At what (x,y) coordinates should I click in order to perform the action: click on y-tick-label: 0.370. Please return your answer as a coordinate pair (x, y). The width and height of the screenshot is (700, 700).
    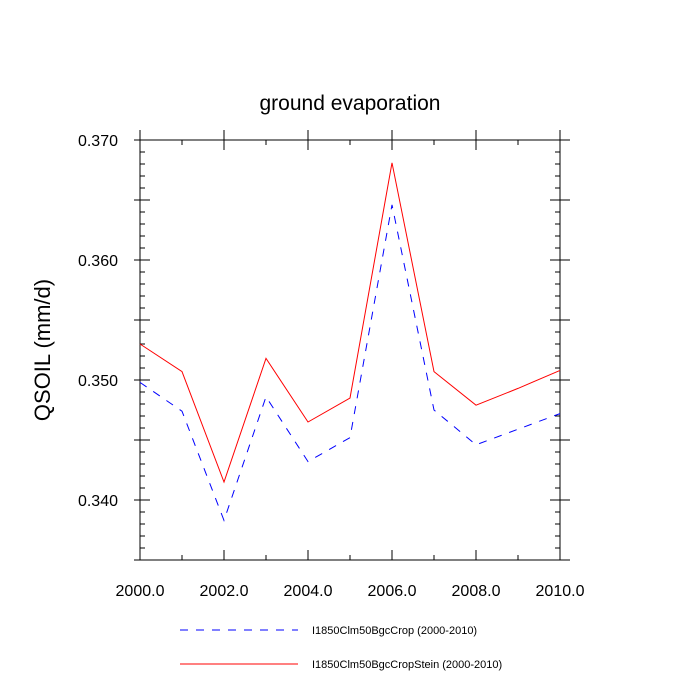
    Looking at the image, I should click on (98, 141).